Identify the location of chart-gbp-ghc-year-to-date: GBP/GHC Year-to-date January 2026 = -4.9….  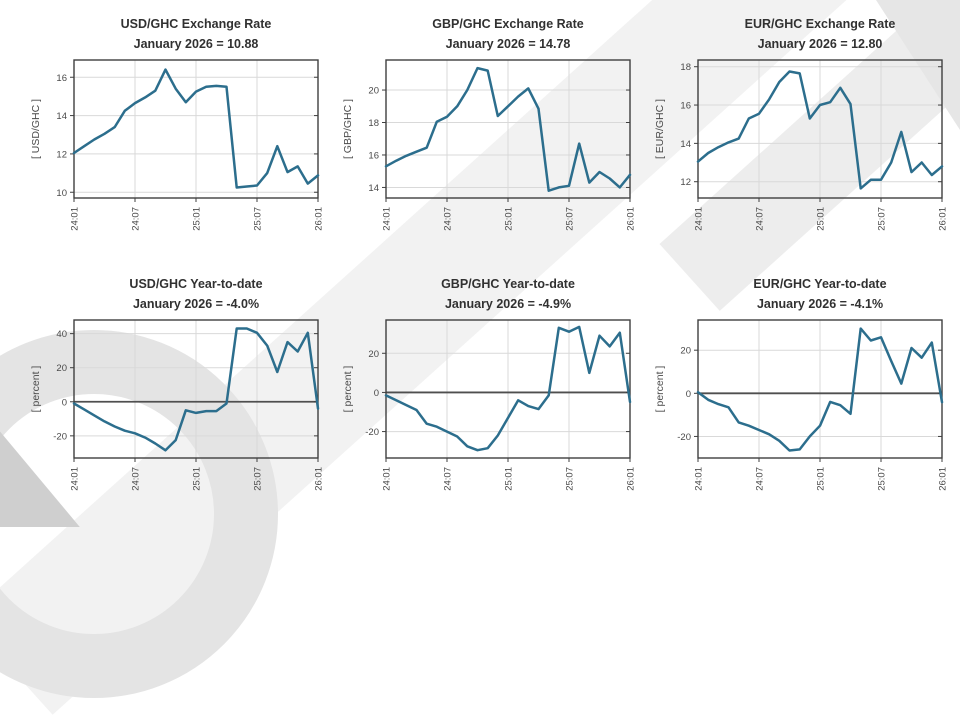
(489, 389).